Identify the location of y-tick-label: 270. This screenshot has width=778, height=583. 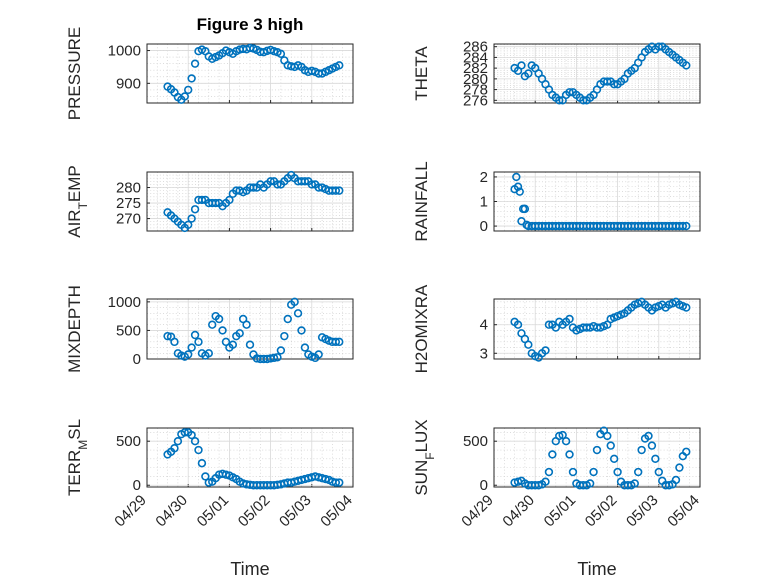
(128, 219).